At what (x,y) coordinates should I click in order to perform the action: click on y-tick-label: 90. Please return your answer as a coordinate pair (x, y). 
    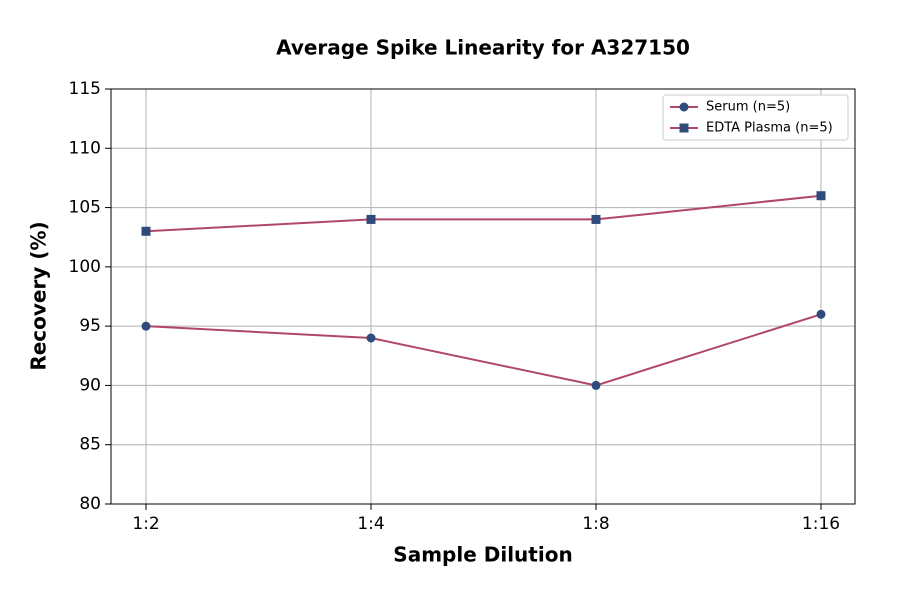
    Looking at the image, I should click on (90, 385).